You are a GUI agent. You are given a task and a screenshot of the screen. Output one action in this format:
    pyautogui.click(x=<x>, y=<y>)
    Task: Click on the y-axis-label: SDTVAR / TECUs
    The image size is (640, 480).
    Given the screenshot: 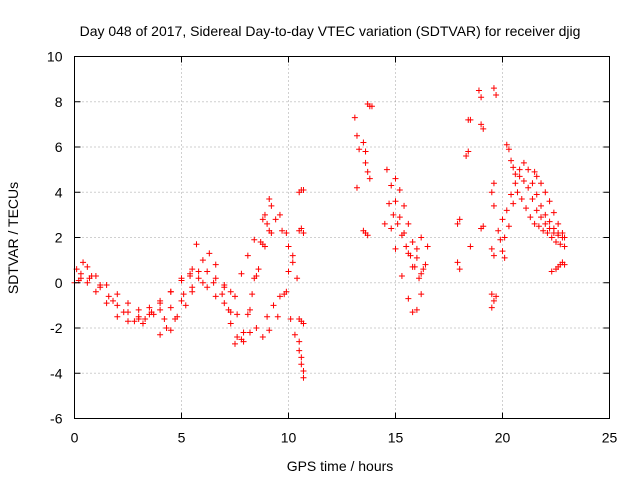 What is the action you would take?
    pyautogui.click(x=13, y=238)
    